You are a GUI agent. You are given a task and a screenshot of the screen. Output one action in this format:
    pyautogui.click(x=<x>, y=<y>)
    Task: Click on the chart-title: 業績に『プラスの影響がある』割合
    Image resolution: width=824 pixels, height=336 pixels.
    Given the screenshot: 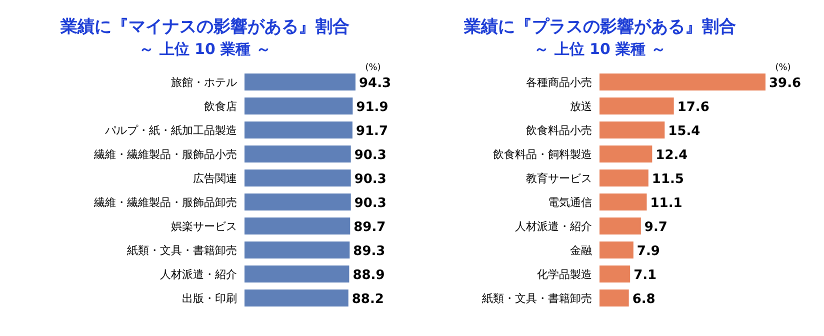 What is the action you would take?
    pyautogui.click(x=599, y=27)
    